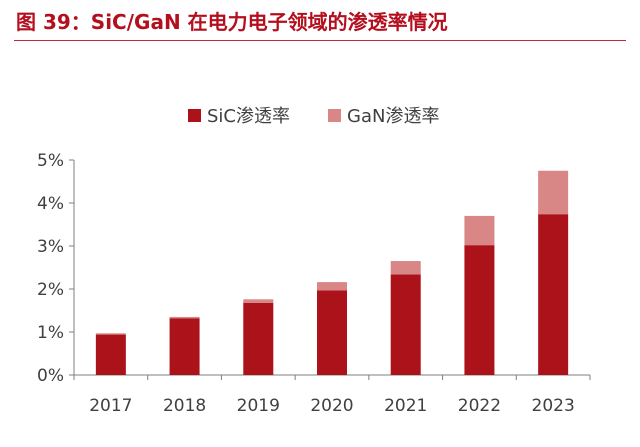 Image resolution: width=640 pixels, height=447 pixels. What do you see at coordinates (248, 116) in the screenshot?
I see `legend-label: SiC渗透率` at bounding box center [248, 116].